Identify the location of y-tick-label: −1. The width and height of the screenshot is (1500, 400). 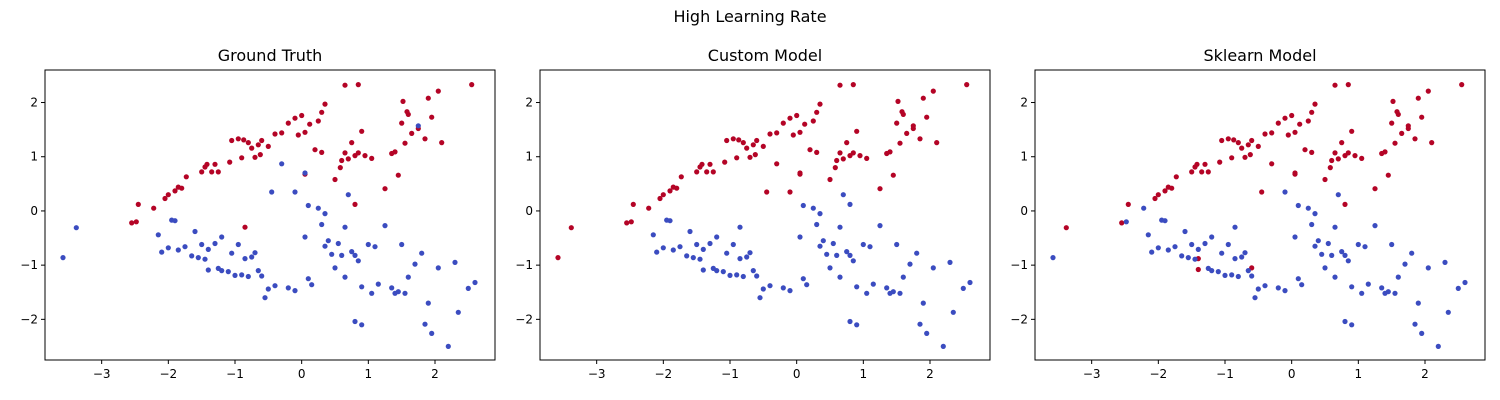
(1019, 265).